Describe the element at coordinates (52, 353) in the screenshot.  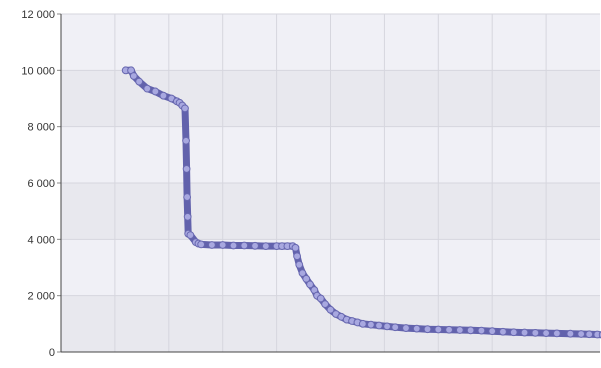
I see `y-tick-label: 0` at that location.